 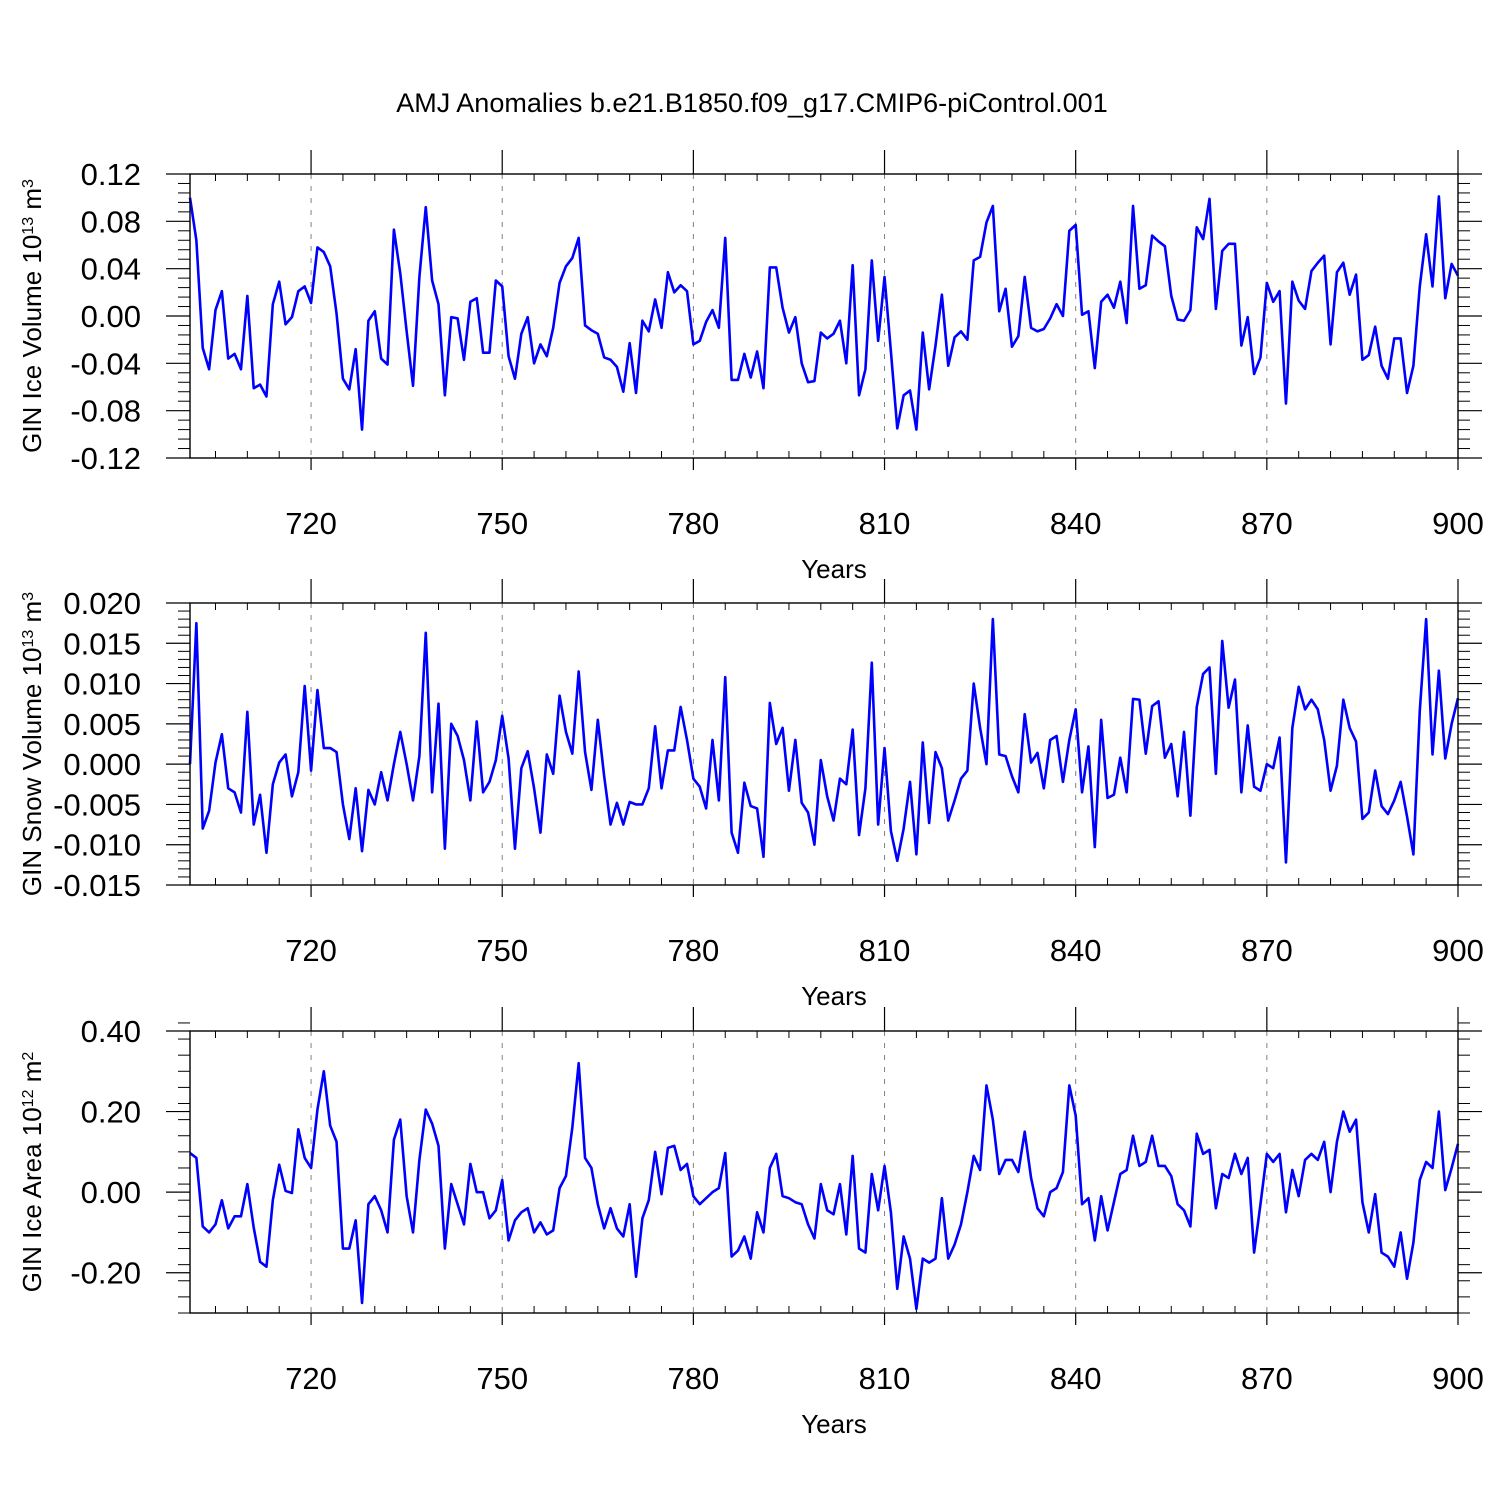 What do you see at coordinates (102, 643) in the screenshot?
I see `y-tick-label: 0.015` at bounding box center [102, 643].